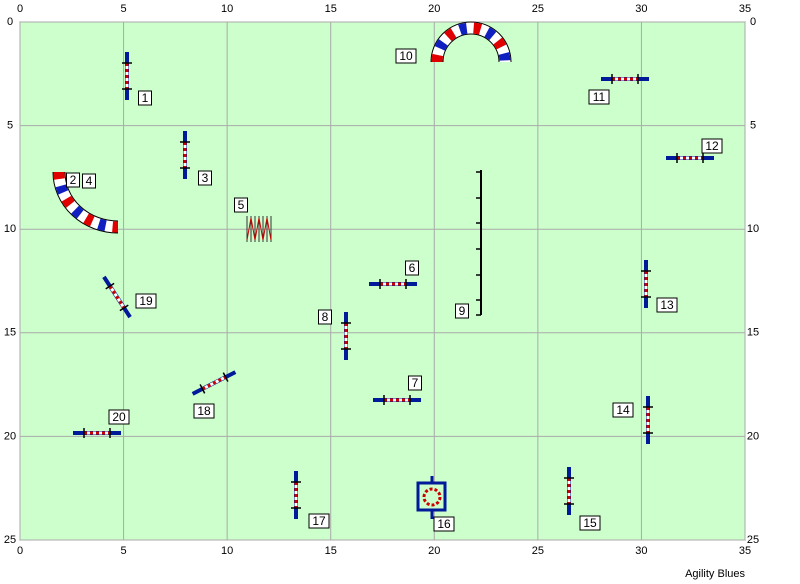  I want to click on obstacle-number: 18, so click(204, 411).